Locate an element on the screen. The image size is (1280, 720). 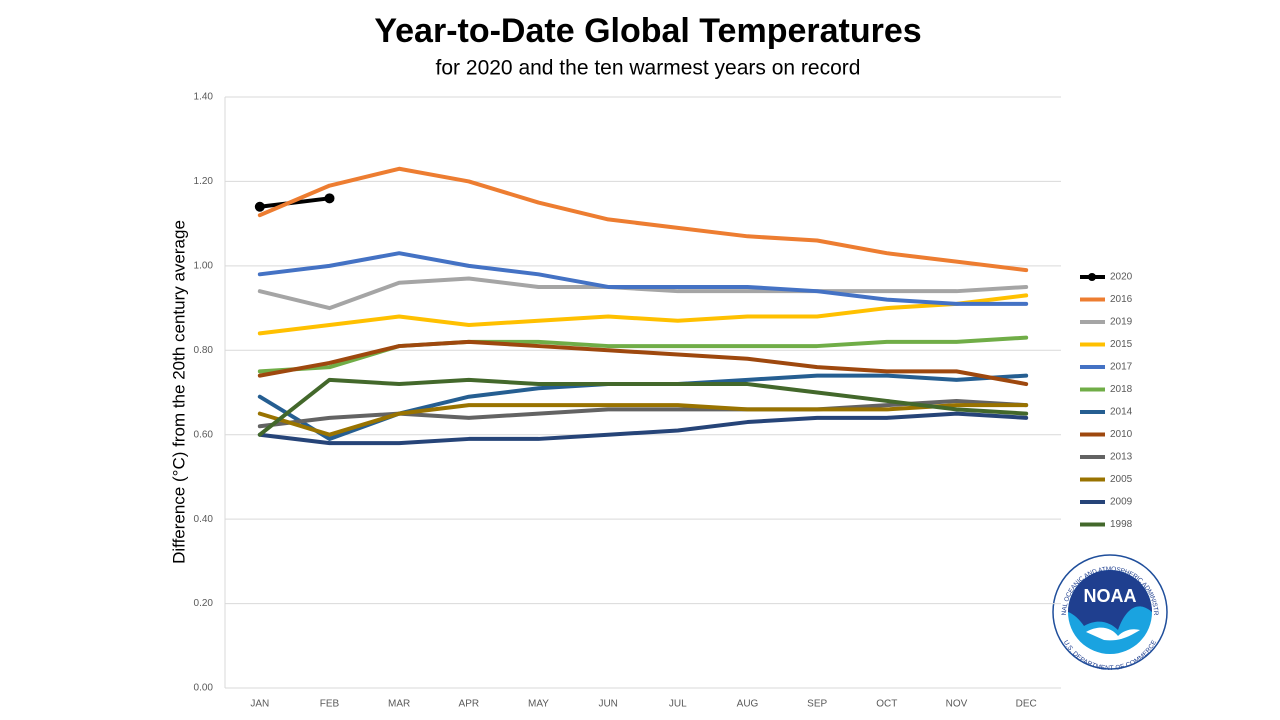
y-tick-label: 0.40 is located at coordinates (204, 519).